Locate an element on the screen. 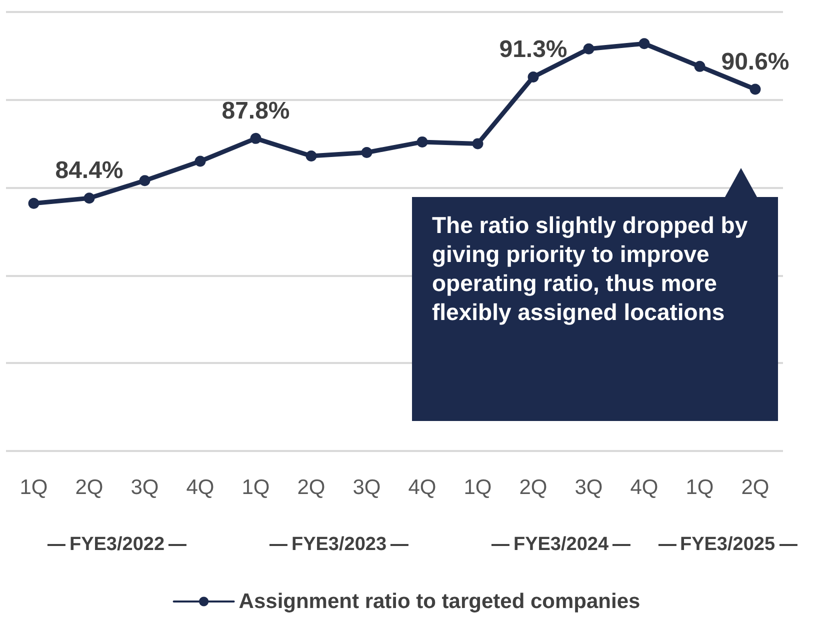  data-label: 91.3% is located at coordinates (533, 49).